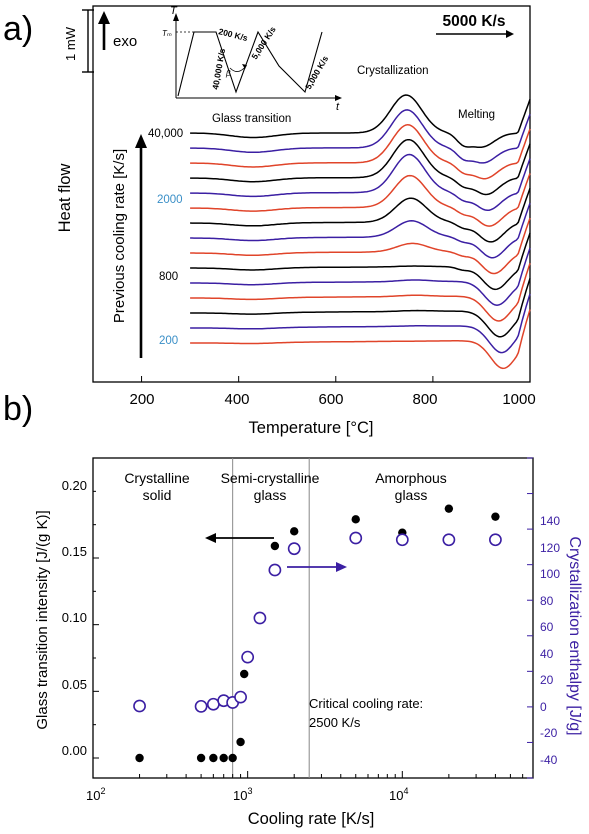 This screenshot has width=589, height=834. Describe the element at coordinates (518, 399) in the screenshot. I see `panel-a-tick-1000: 1000` at that location.